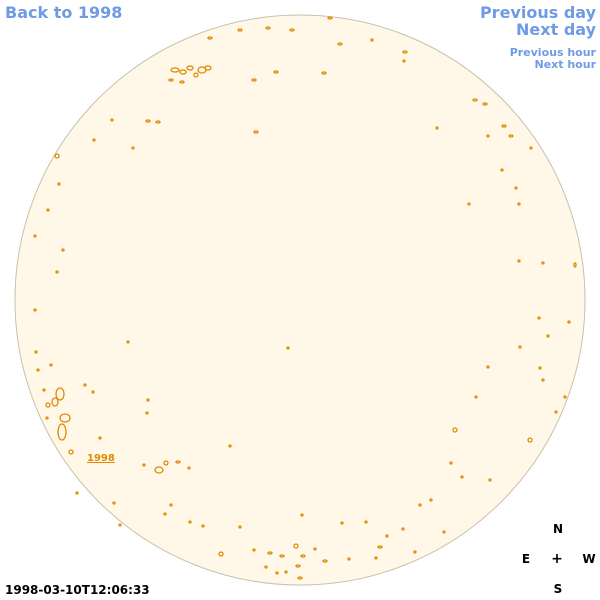 The height and width of the screenshot is (600, 600). I want to click on compass-south: S, so click(558, 589).